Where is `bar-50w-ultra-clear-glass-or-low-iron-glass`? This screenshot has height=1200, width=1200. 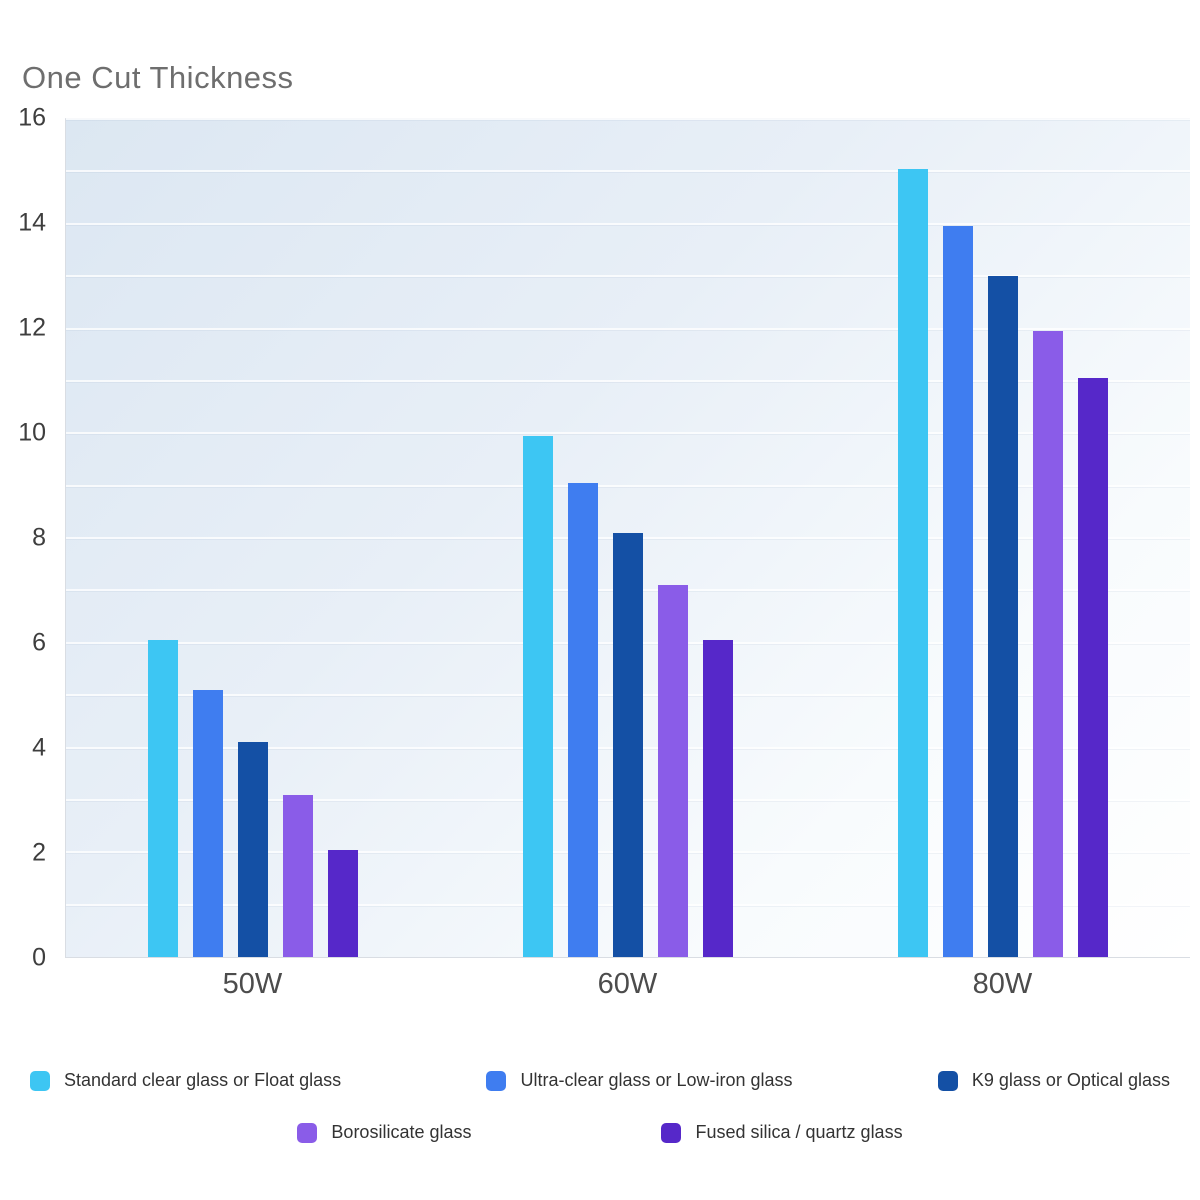 bar-50w-ultra-clear-glass-or-low-iron-glass is located at coordinates (208, 823).